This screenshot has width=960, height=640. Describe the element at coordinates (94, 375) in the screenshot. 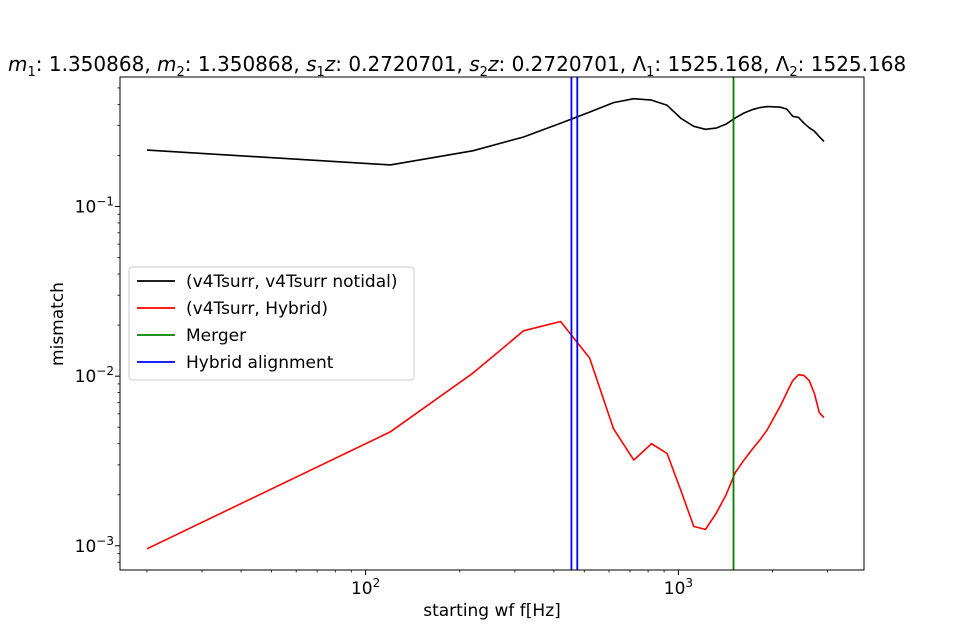

I see `y-tick-label: 10⁻²` at that location.